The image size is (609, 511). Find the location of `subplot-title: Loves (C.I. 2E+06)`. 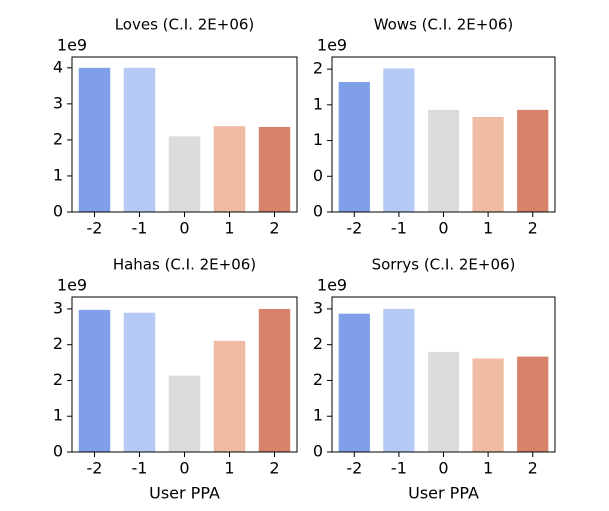

subplot-title: Loves (C.I. 2E+06) is located at coordinates (185, 25).